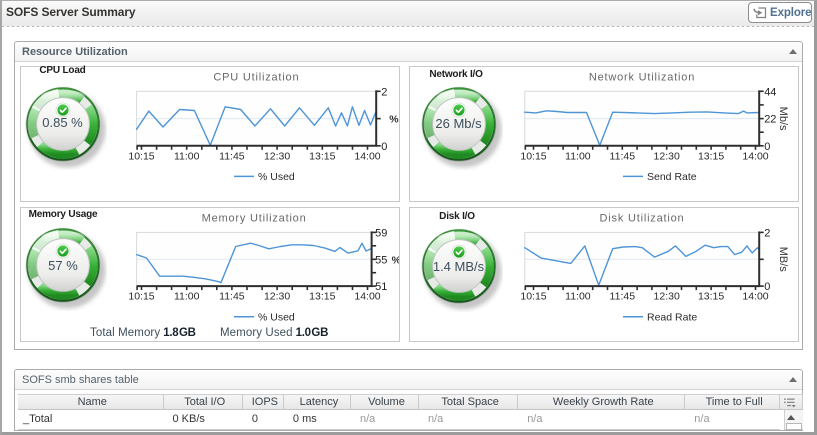 Image resolution: width=817 pixels, height=435 pixels. I want to click on svg-text: MB/s, so click(783, 260).